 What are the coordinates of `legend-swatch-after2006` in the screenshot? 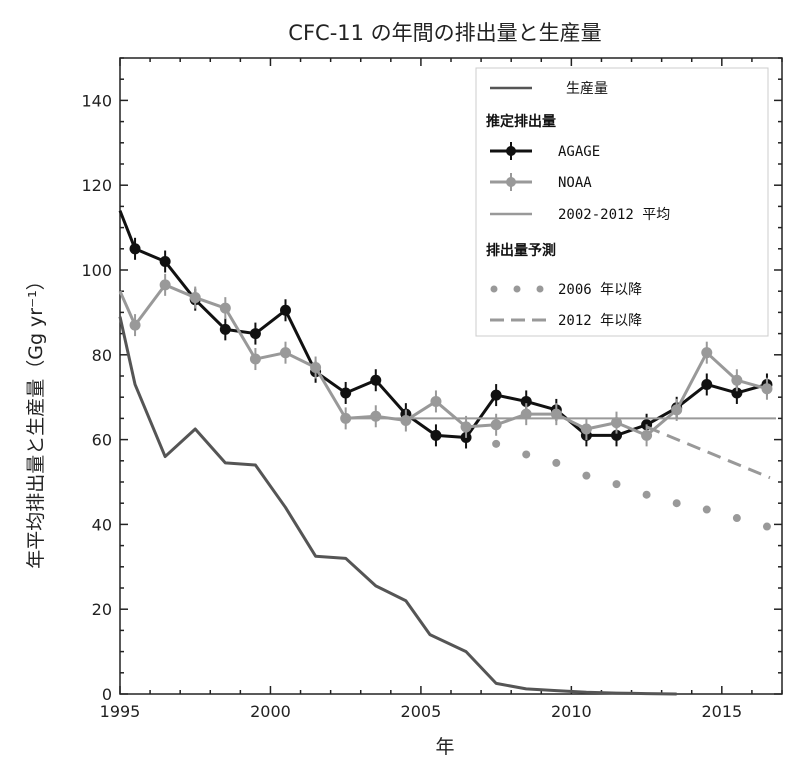 It's located at (517, 289).